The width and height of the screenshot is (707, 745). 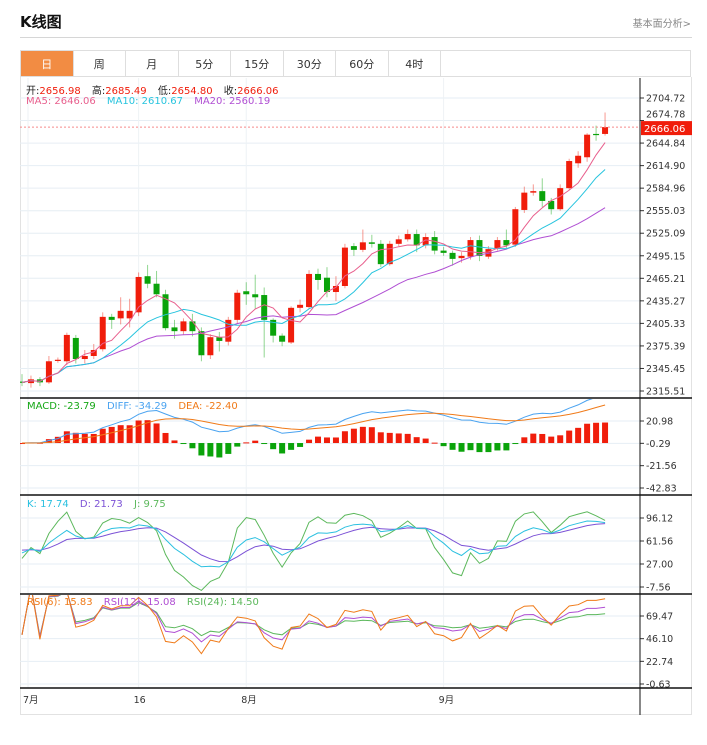 What do you see at coordinates (310, 63) in the screenshot?
I see `tab-30min: 30分` at bounding box center [310, 63].